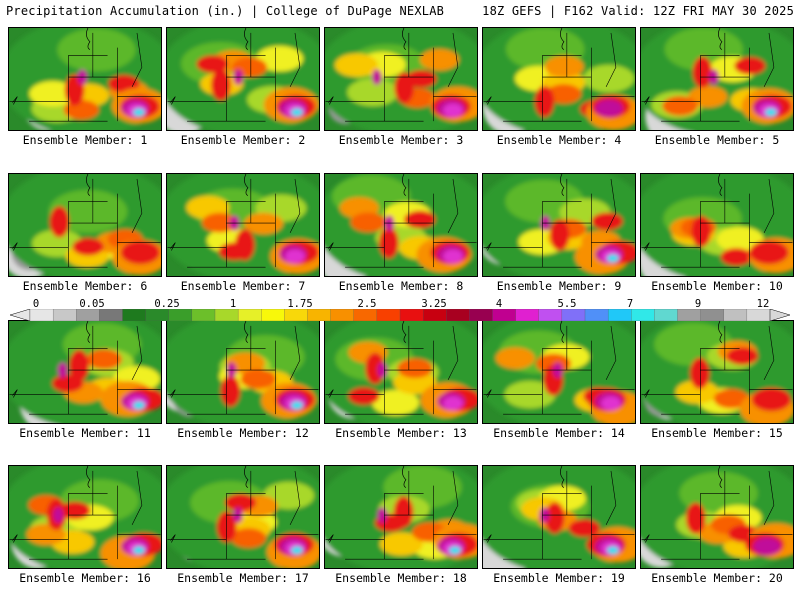 The image size is (800, 600). What do you see at coordinates (85, 140) in the screenshot?
I see `member-caption: Ensemble Member: 1` at bounding box center [85, 140].